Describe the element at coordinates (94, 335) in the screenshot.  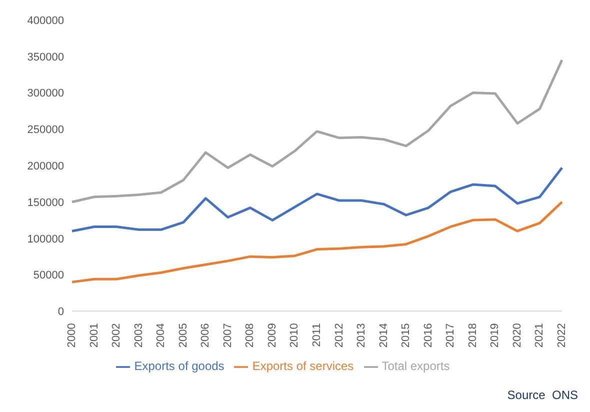
I see `x-tick-label: 2001` at that location.